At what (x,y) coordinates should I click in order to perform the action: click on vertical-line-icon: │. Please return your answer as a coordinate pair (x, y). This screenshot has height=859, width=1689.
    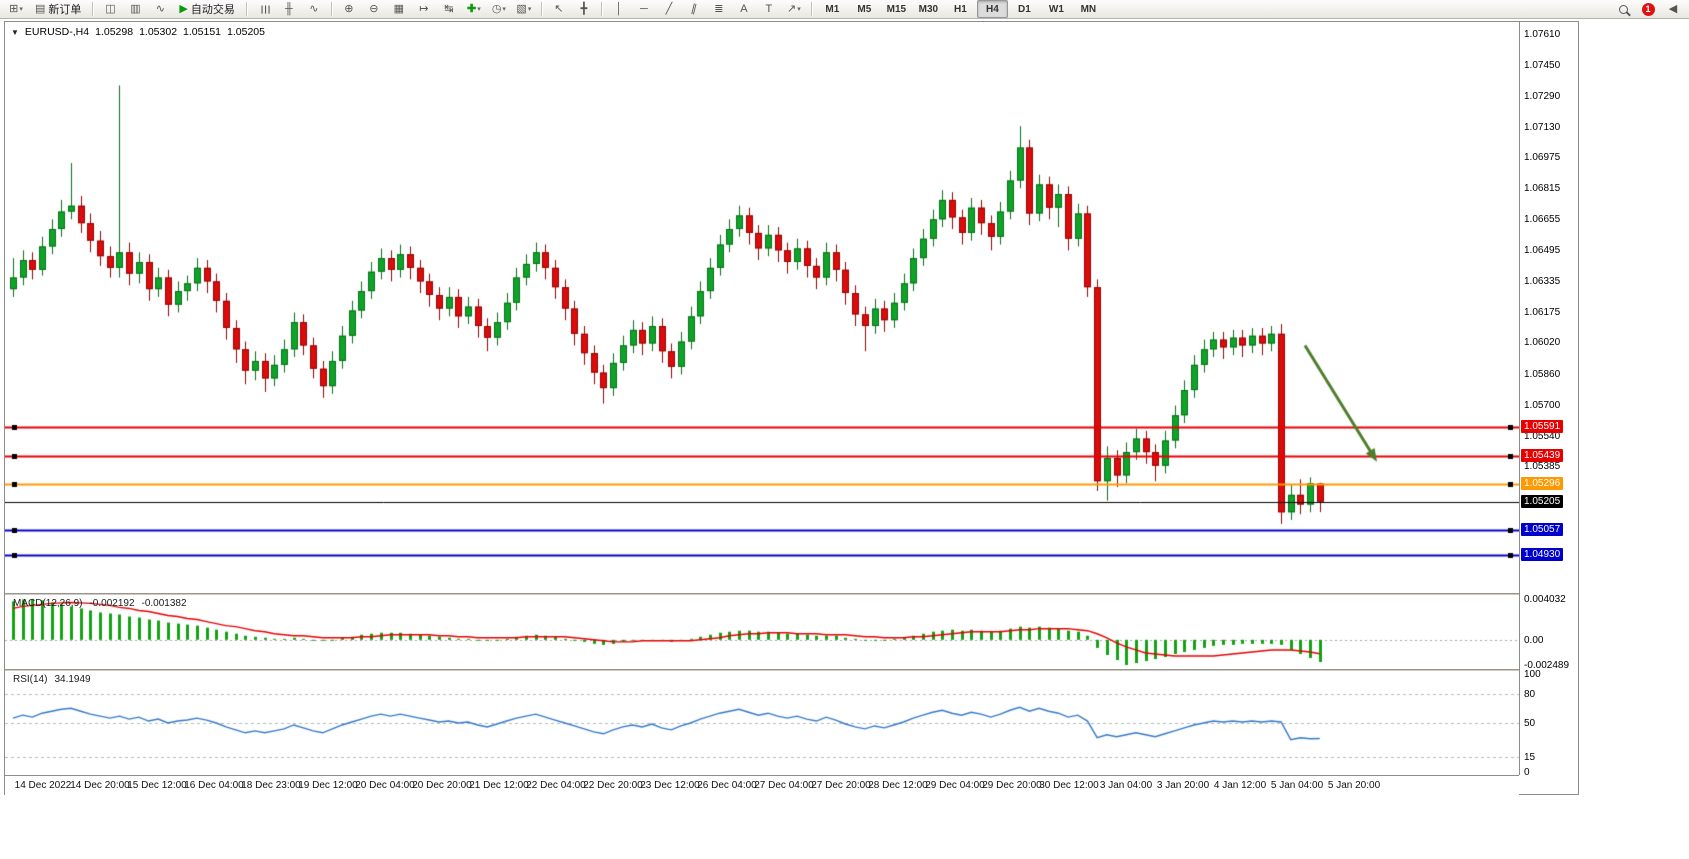
    Looking at the image, I should click on (619, 8).